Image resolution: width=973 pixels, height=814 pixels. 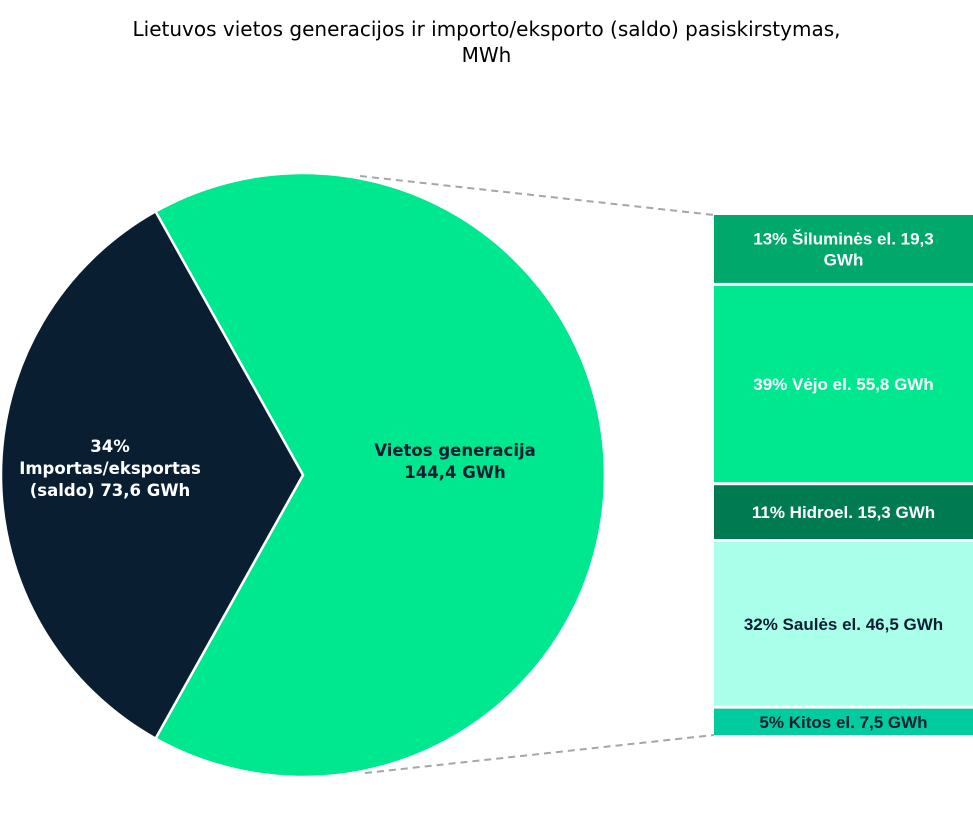 I want to click on bar-segment-vejo-el, so click(x=843, y=384).